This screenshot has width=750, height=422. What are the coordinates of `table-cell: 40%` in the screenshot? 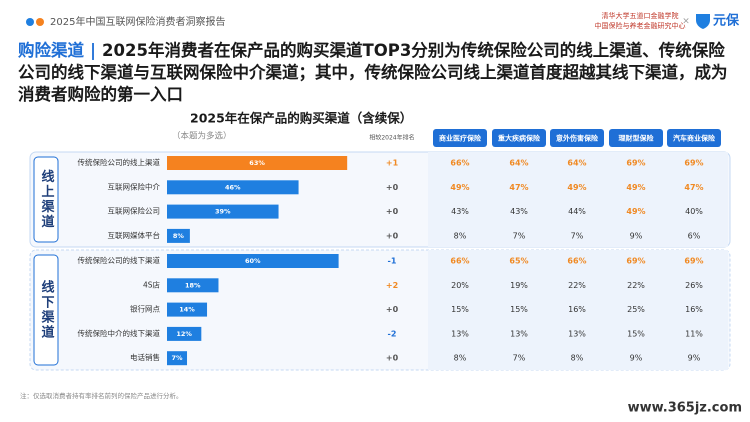 It's located at (694, 211).